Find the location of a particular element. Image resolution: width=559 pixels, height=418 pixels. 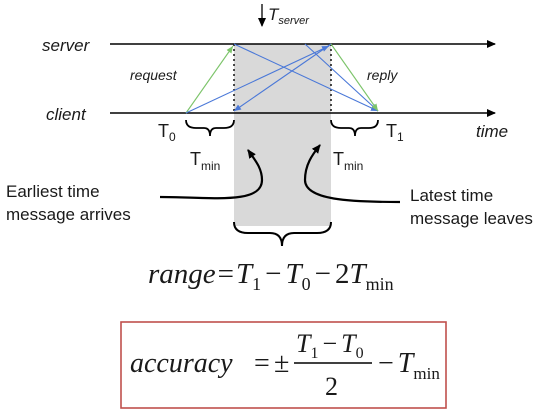

earliest-callout-line2: message arrives is located at coordinates (68, 214).